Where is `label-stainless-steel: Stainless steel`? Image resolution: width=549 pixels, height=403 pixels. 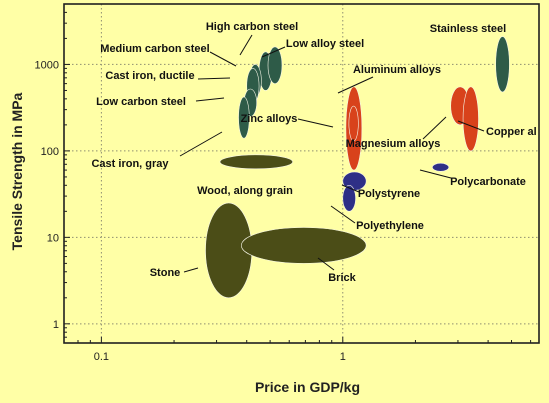
label-stainless-steel: Stainless steel is located at coordinates (468, 29).